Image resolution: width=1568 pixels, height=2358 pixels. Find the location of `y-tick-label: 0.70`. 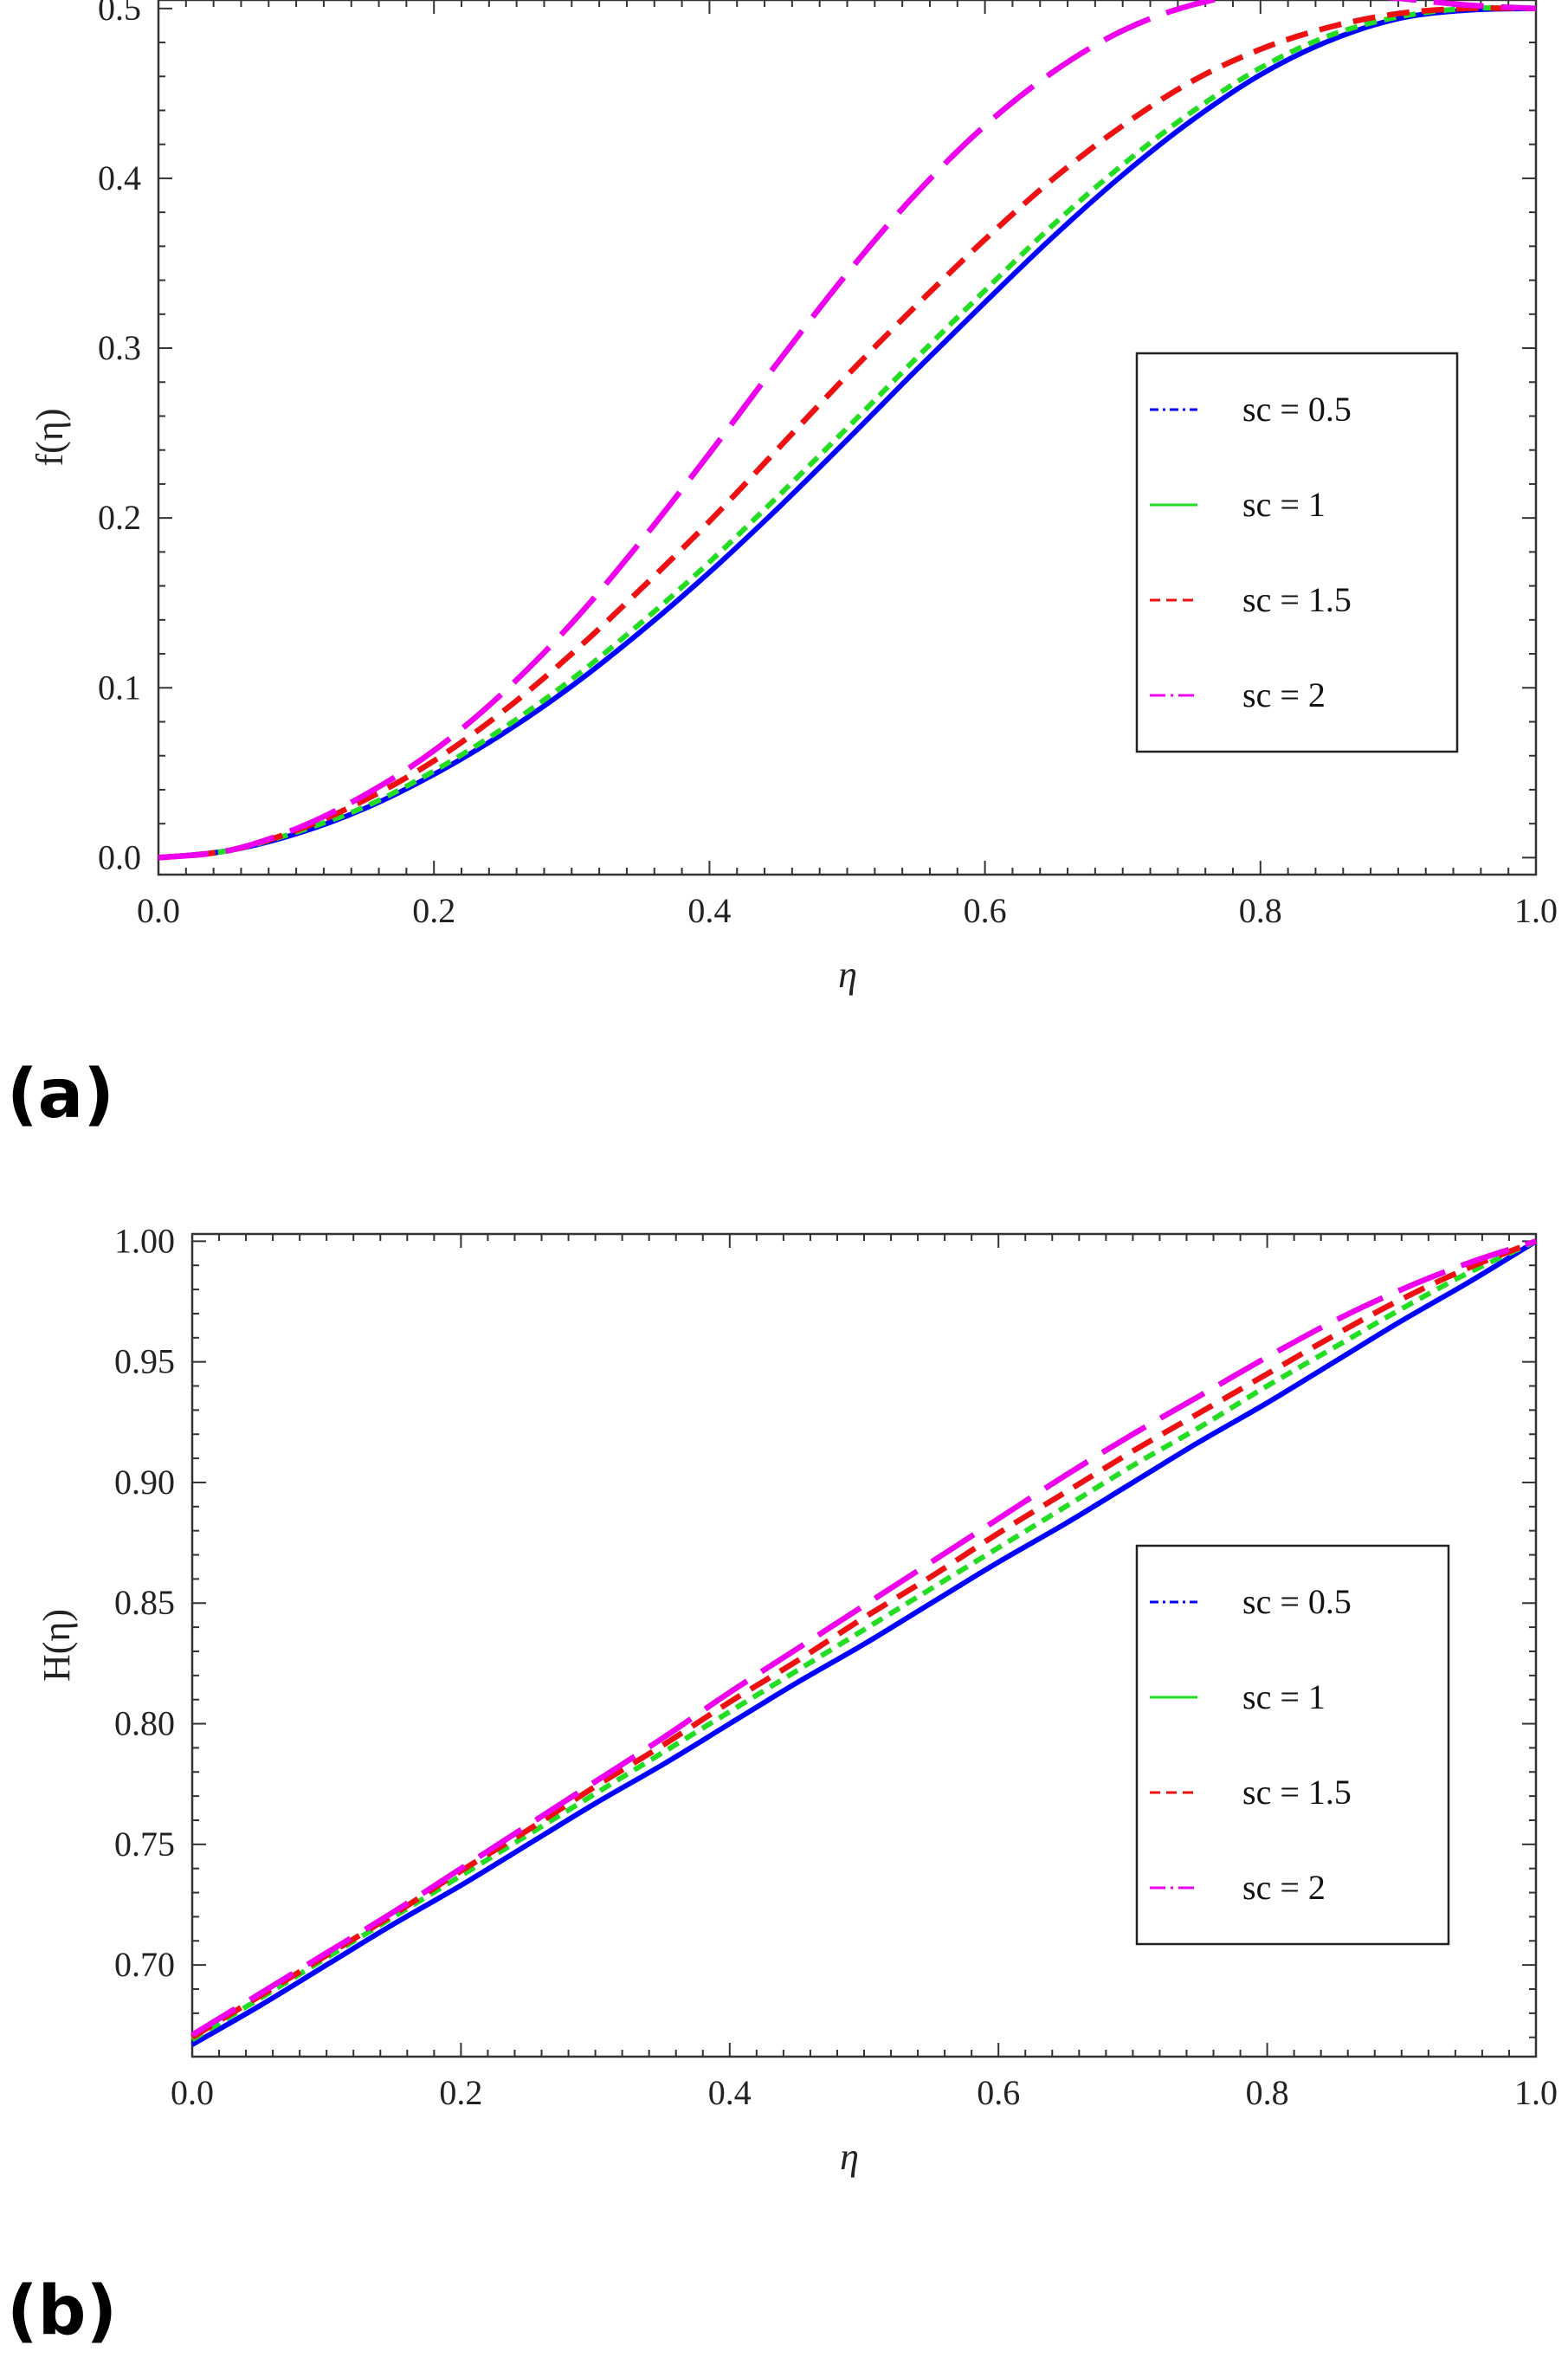

y-tick-label: 0.70 is located at coordinates (144, 1964).